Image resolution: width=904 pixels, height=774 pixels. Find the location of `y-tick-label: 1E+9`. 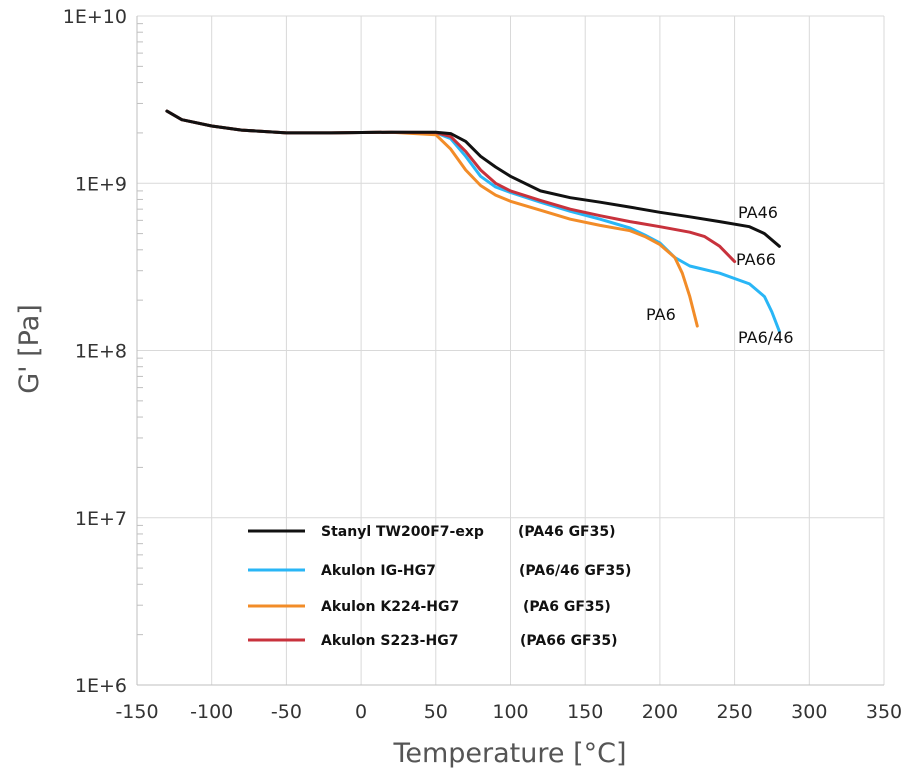

y-tick-label: 1E+9 is located at coordinates (101, 184).